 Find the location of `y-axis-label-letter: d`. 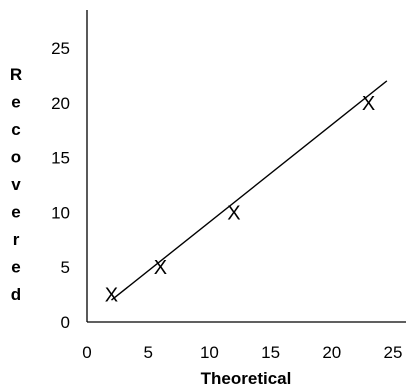

y-axis-label-letter: d is located at coordinates (16, 294).